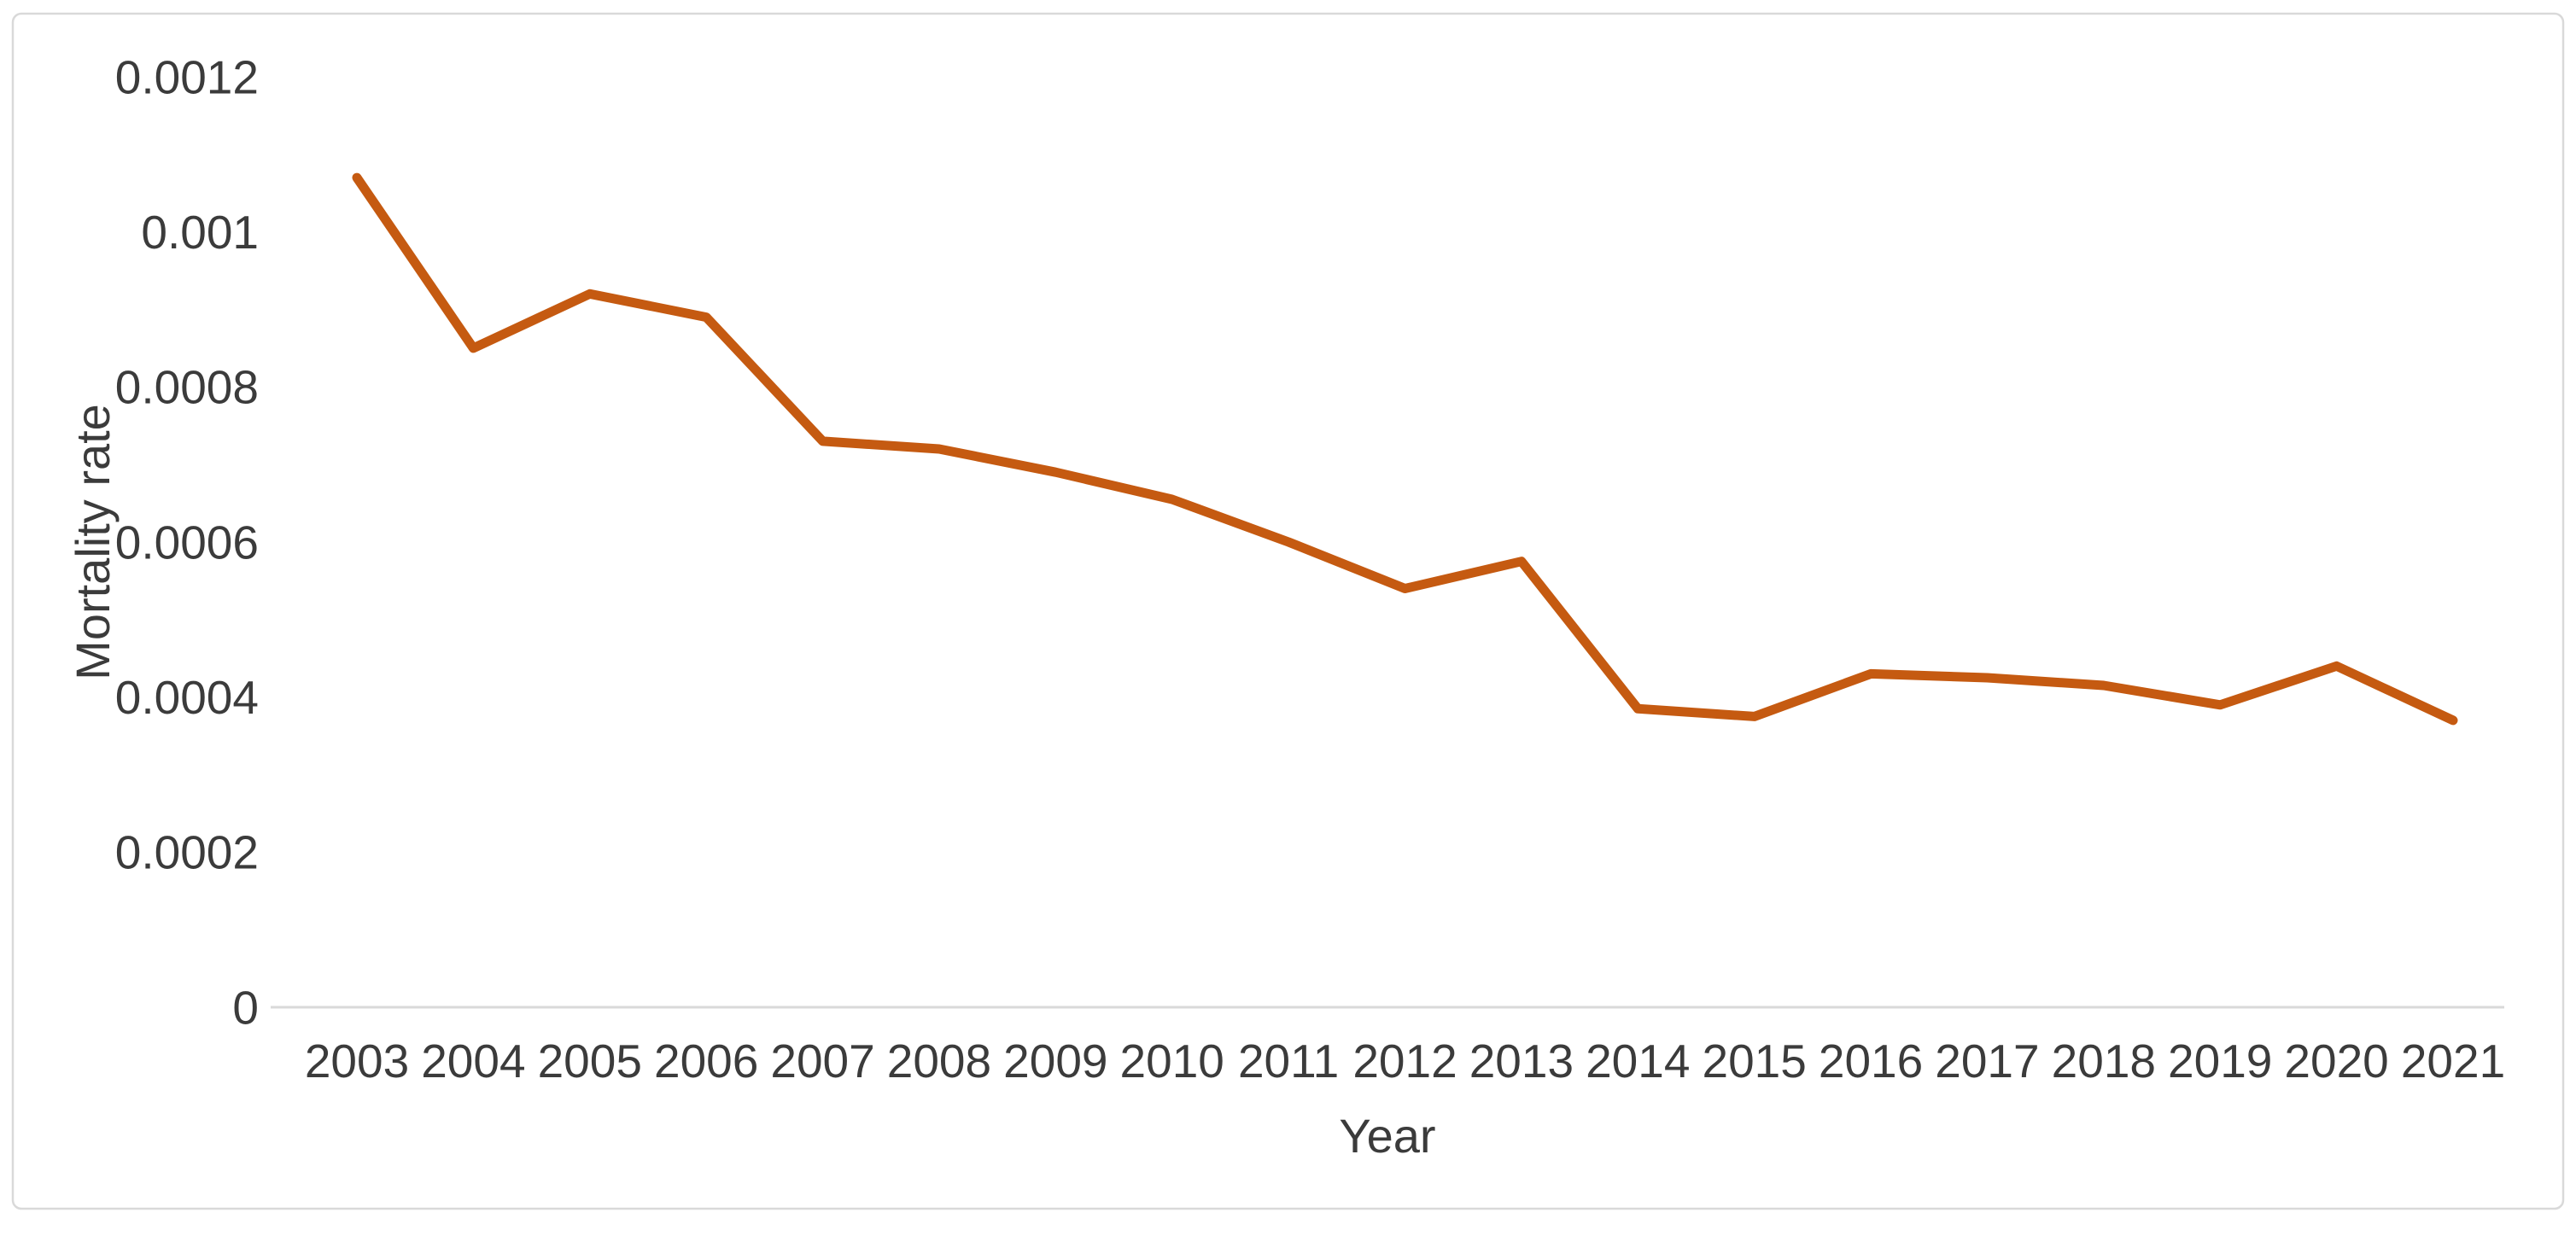 The image size is (2576, 1236). Describe the element at coordinates (1754, 1061) in the screenshot. I see `x-tick-label: 2015` at that location.